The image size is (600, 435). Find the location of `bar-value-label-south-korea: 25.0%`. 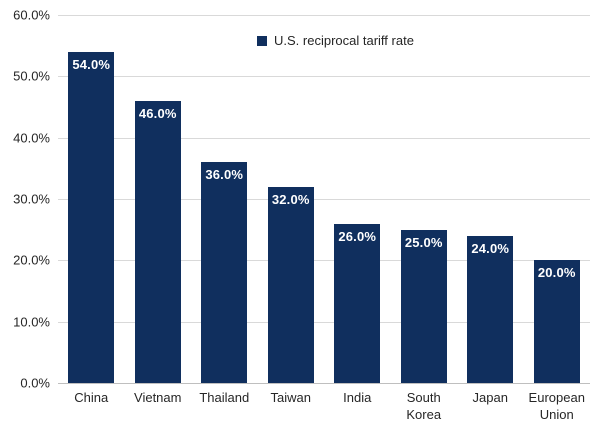

bar-value-label-south-korea: 25.0% is located at coordinates (423, 242).